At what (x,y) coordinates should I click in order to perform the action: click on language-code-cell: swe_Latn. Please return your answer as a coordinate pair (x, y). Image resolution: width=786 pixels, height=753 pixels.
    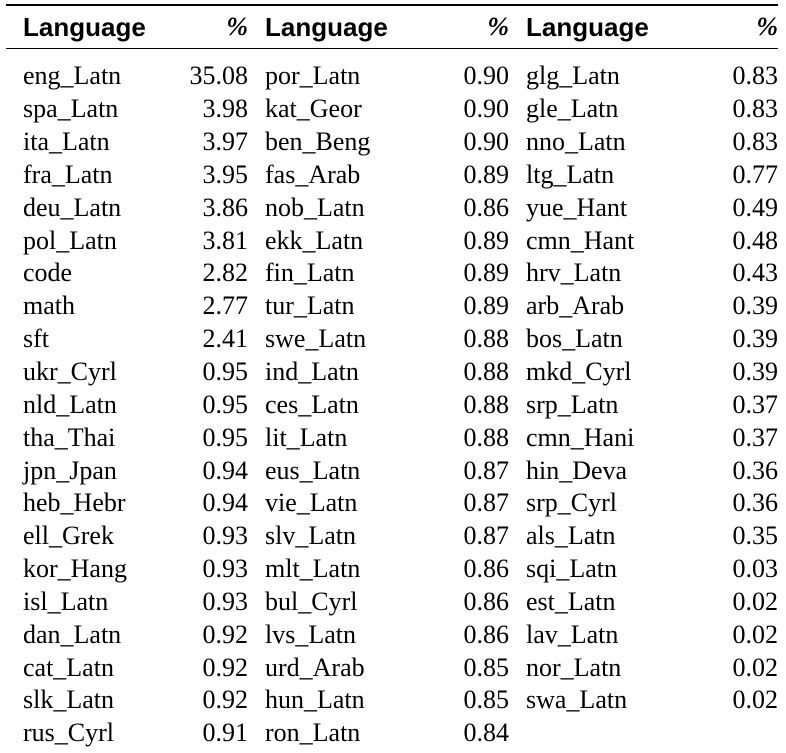
    Looking at the image, I should click on (316, 339).